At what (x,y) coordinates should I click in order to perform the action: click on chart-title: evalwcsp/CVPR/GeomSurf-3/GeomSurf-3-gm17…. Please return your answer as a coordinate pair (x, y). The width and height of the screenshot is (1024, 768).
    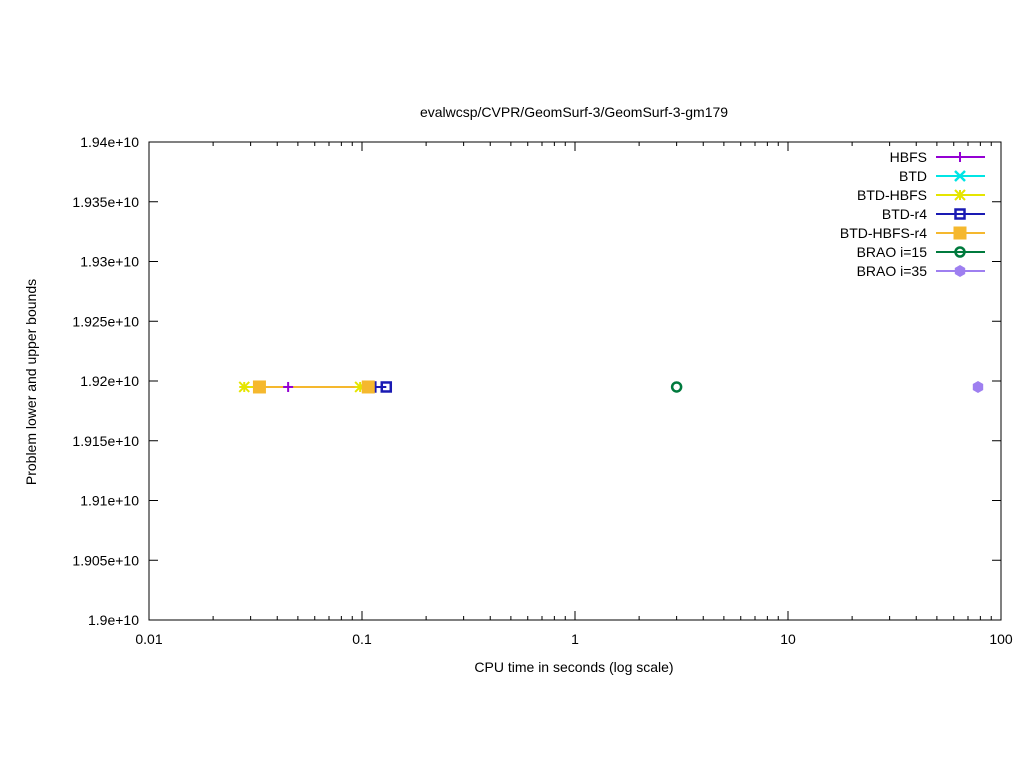
    Looking at the image, I should click on (574, 112).